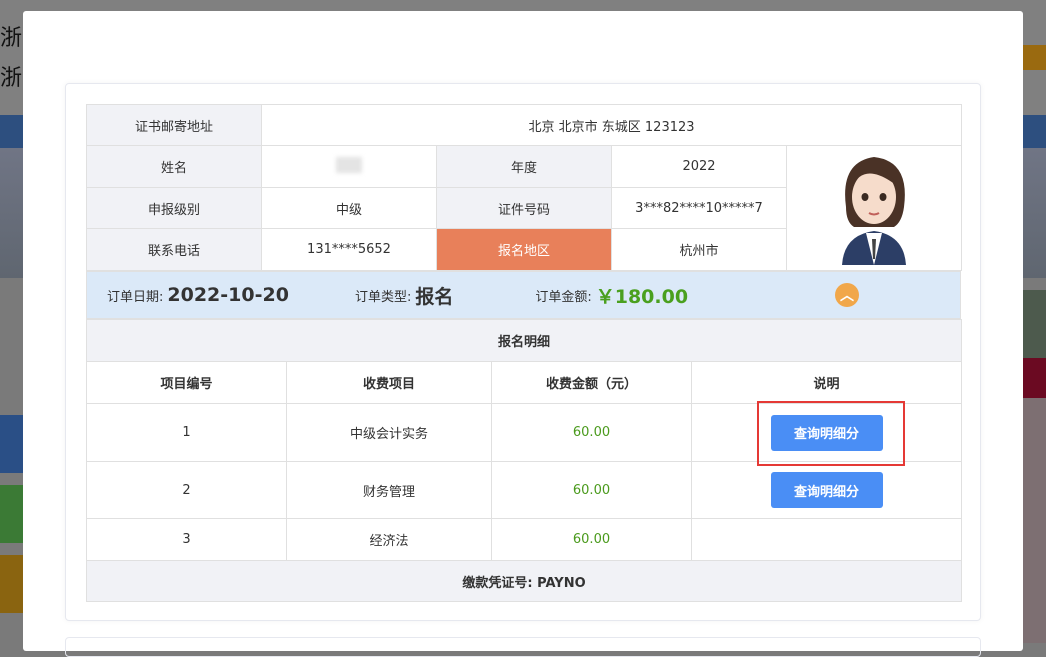 The height and width of the screenshot is (657, 1046). Describe the element at coordinates (174, 249) in the screenshot. I see `phone-label: 联系电话` at that location.